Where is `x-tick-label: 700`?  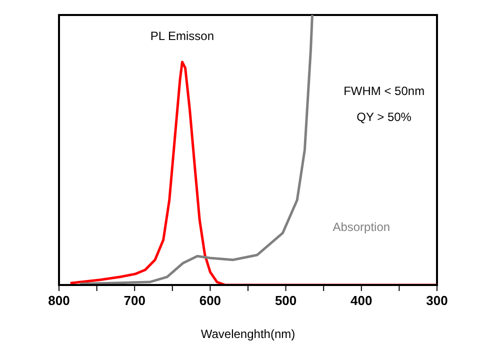
x-tick-label: 700 is located at coordinates (135, 300).